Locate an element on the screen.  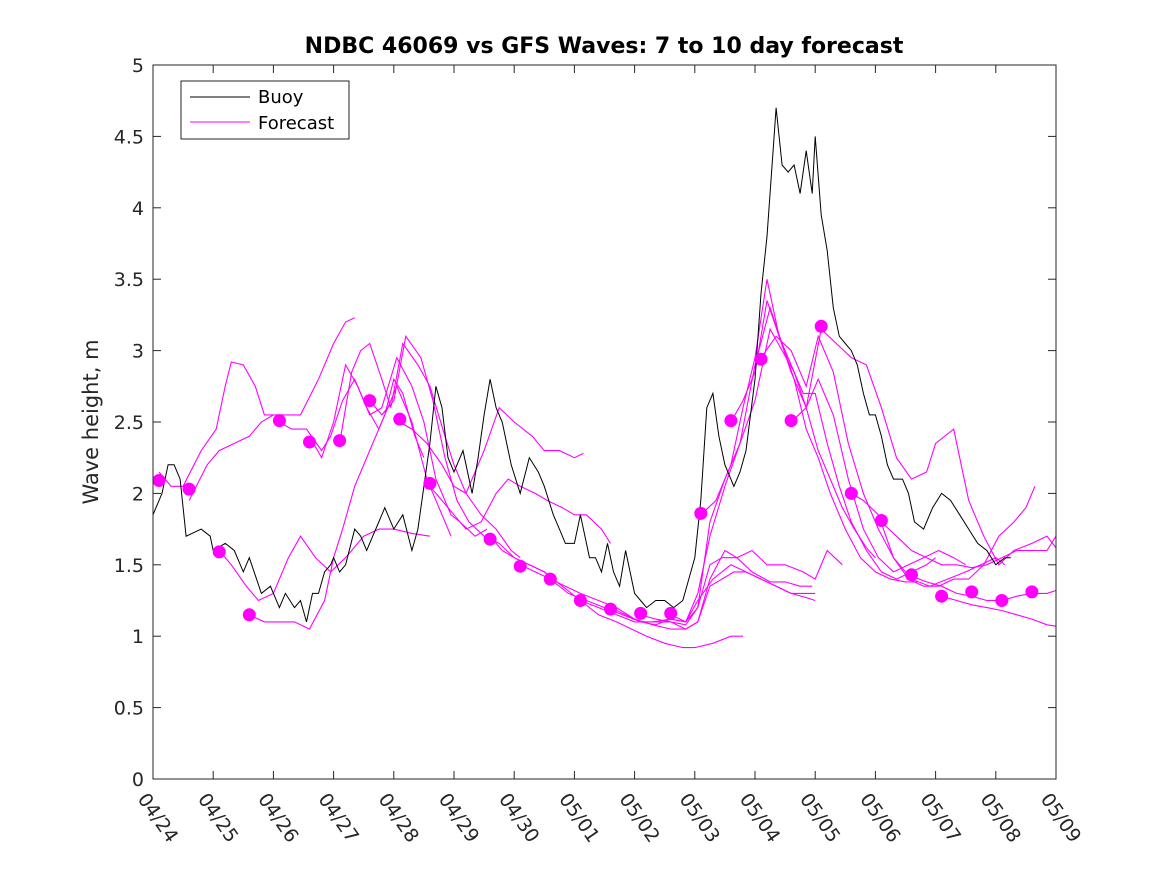
x-tick-label: 05/04 is located at coordinates (759, 817).